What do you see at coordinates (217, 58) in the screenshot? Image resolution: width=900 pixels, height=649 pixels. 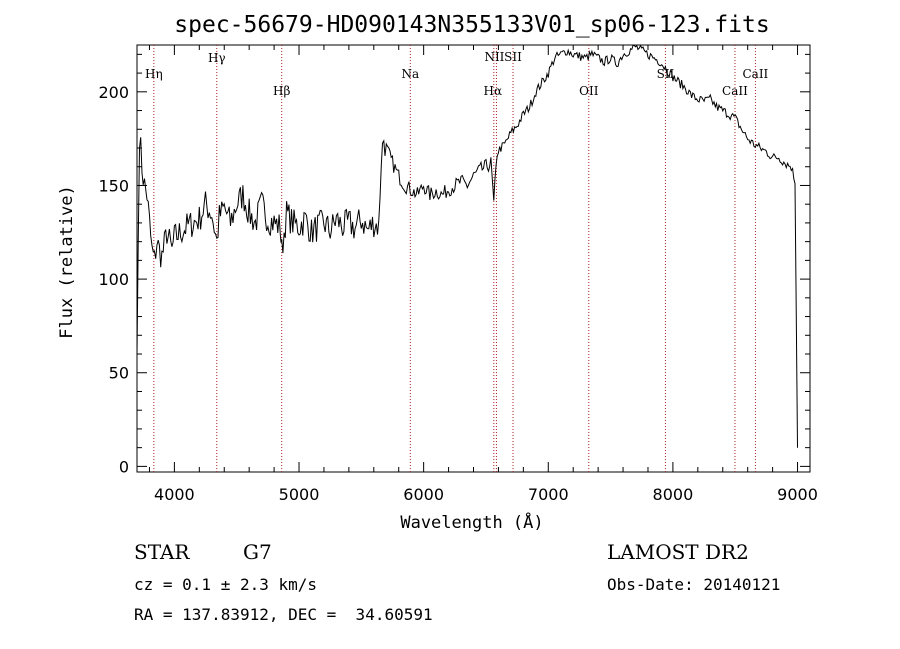 I see `spectral-line-label: Hγ` at bounding box center [217, 58].